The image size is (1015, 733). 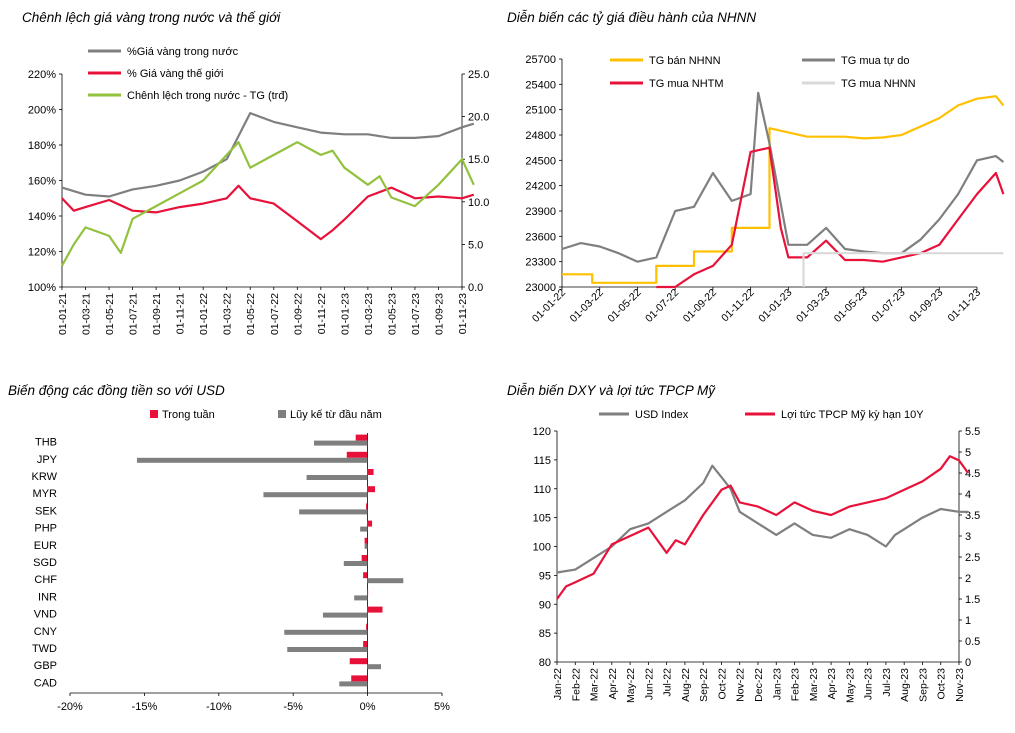 I want to click on x-tick-label: 01-03-21, so click(x=87, y=314).